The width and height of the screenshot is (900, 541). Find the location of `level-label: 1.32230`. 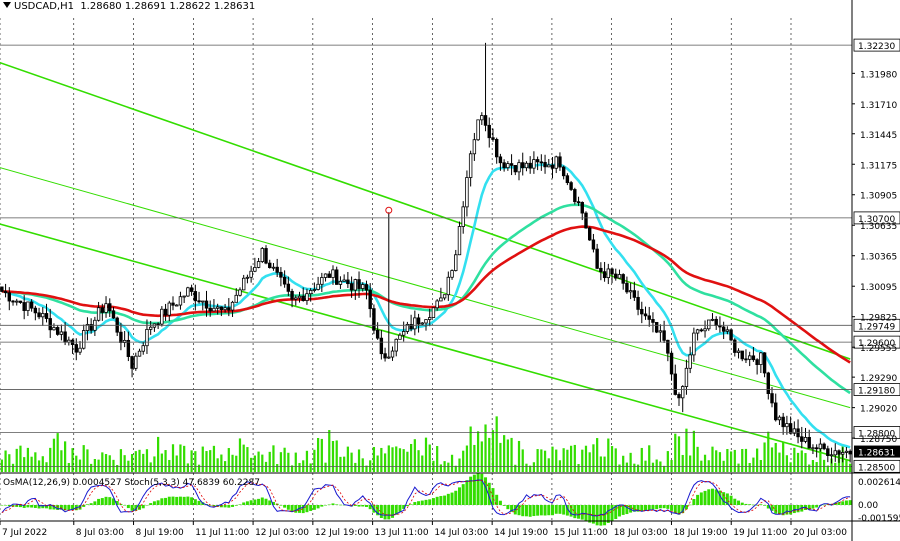

level-label: 1.32230 is located at coordinates (876, 47).